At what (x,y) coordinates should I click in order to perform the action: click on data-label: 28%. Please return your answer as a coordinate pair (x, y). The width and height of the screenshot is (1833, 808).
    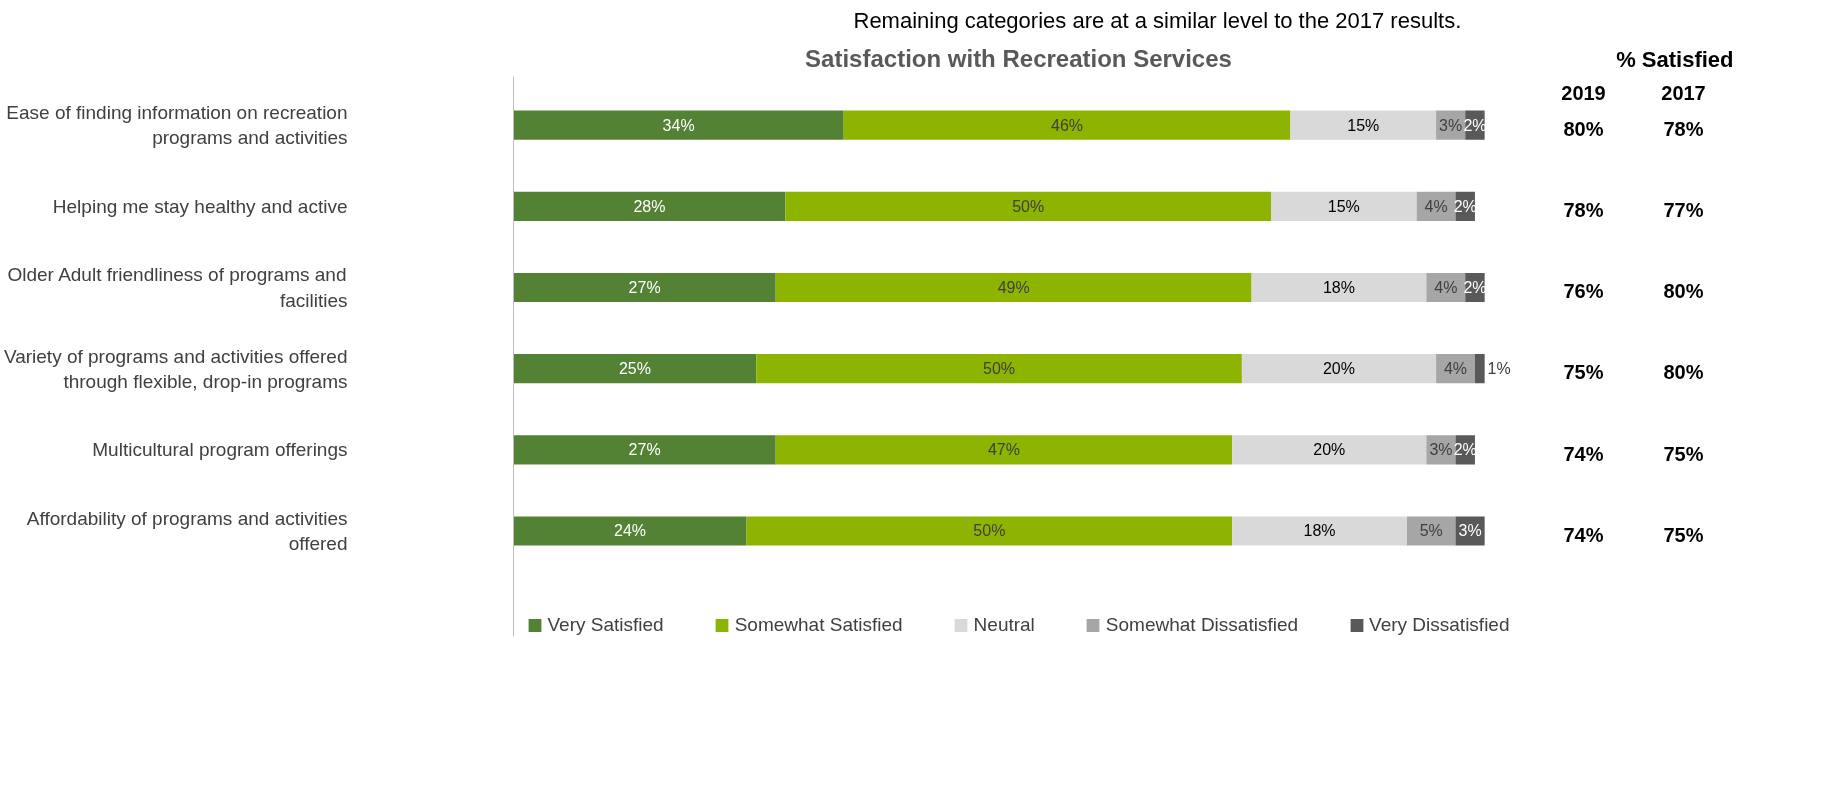
    Looking at the image, I should click on (649, 206).